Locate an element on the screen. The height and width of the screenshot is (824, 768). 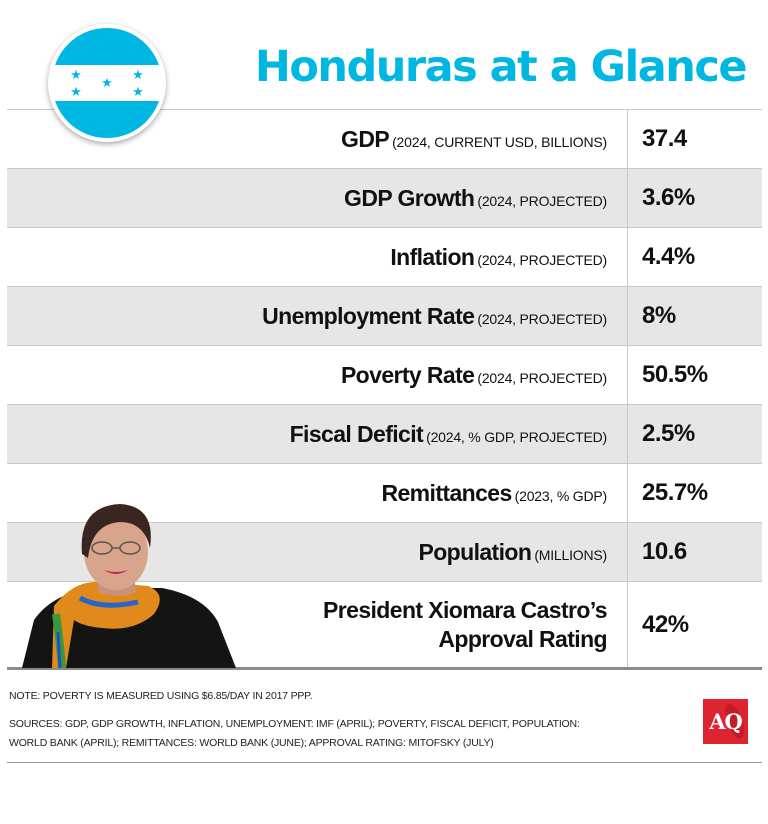
row-label: Inflation is located at coordinates (432, 256).